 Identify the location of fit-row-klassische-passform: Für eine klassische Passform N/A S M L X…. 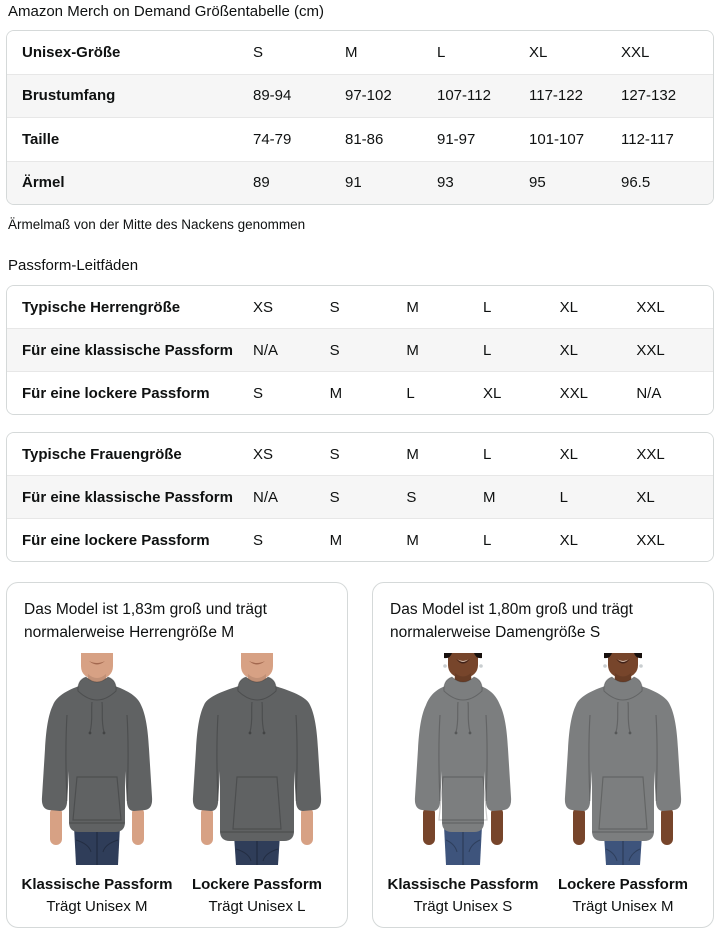
(360, 349).